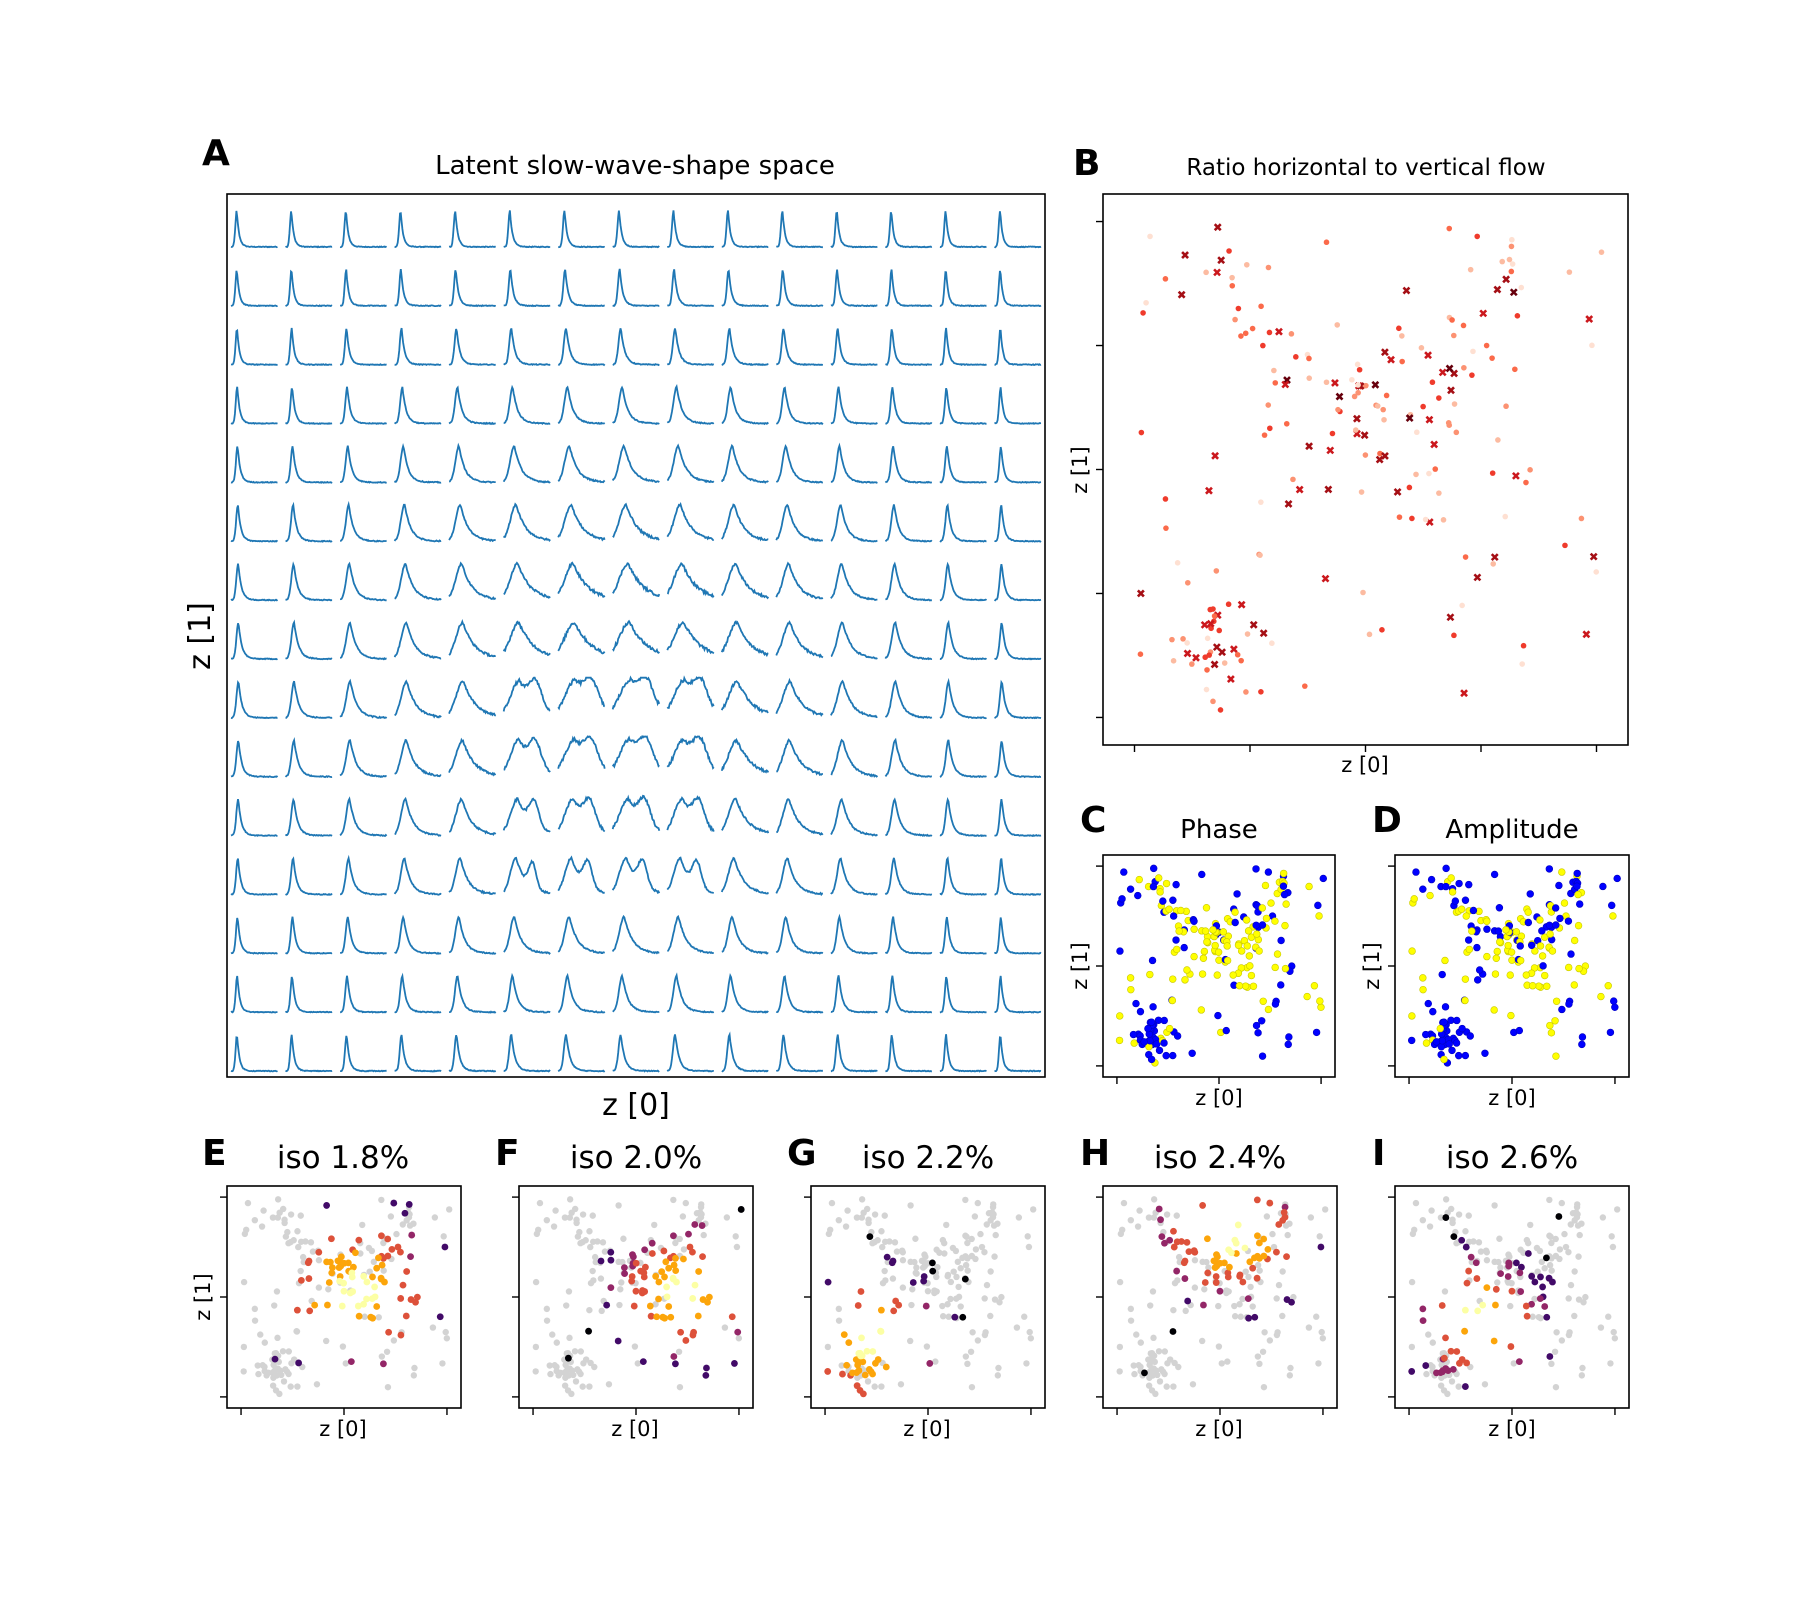  What do you see at coordinates (1210, 1305) in the screenshot?
I see `panel-h-ticks` at bounding box center [1210, 1305].